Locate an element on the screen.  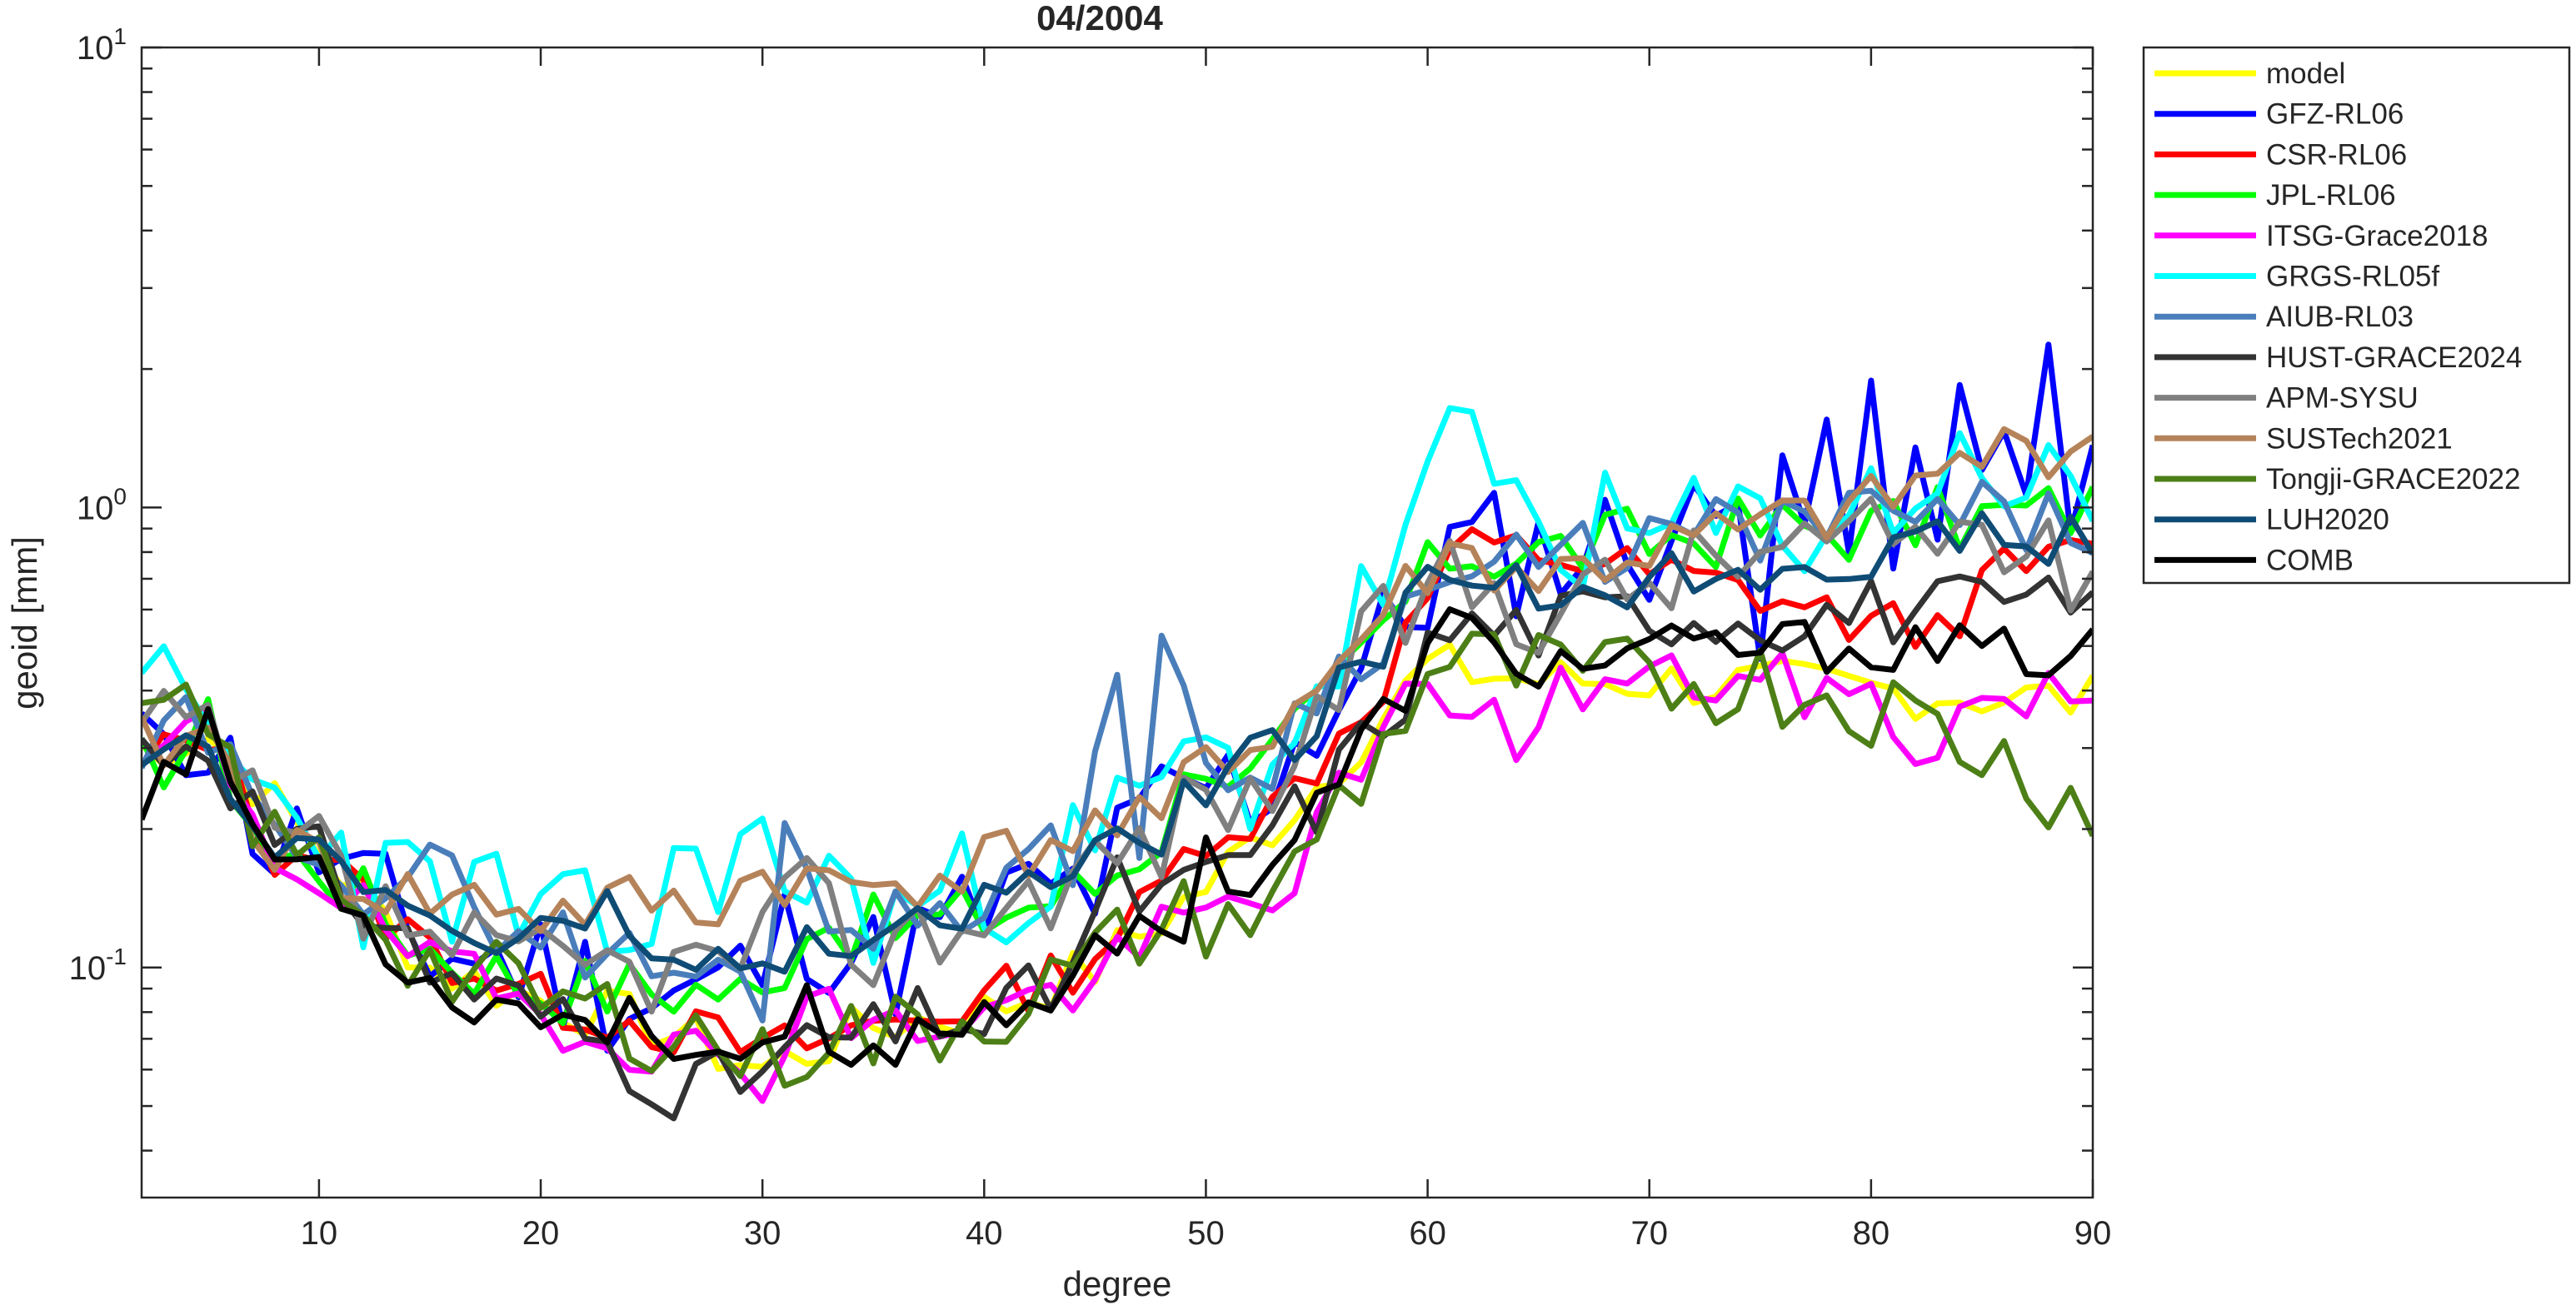
legend-entry: CSR-RL06 is located at coordinates (2336, 154).